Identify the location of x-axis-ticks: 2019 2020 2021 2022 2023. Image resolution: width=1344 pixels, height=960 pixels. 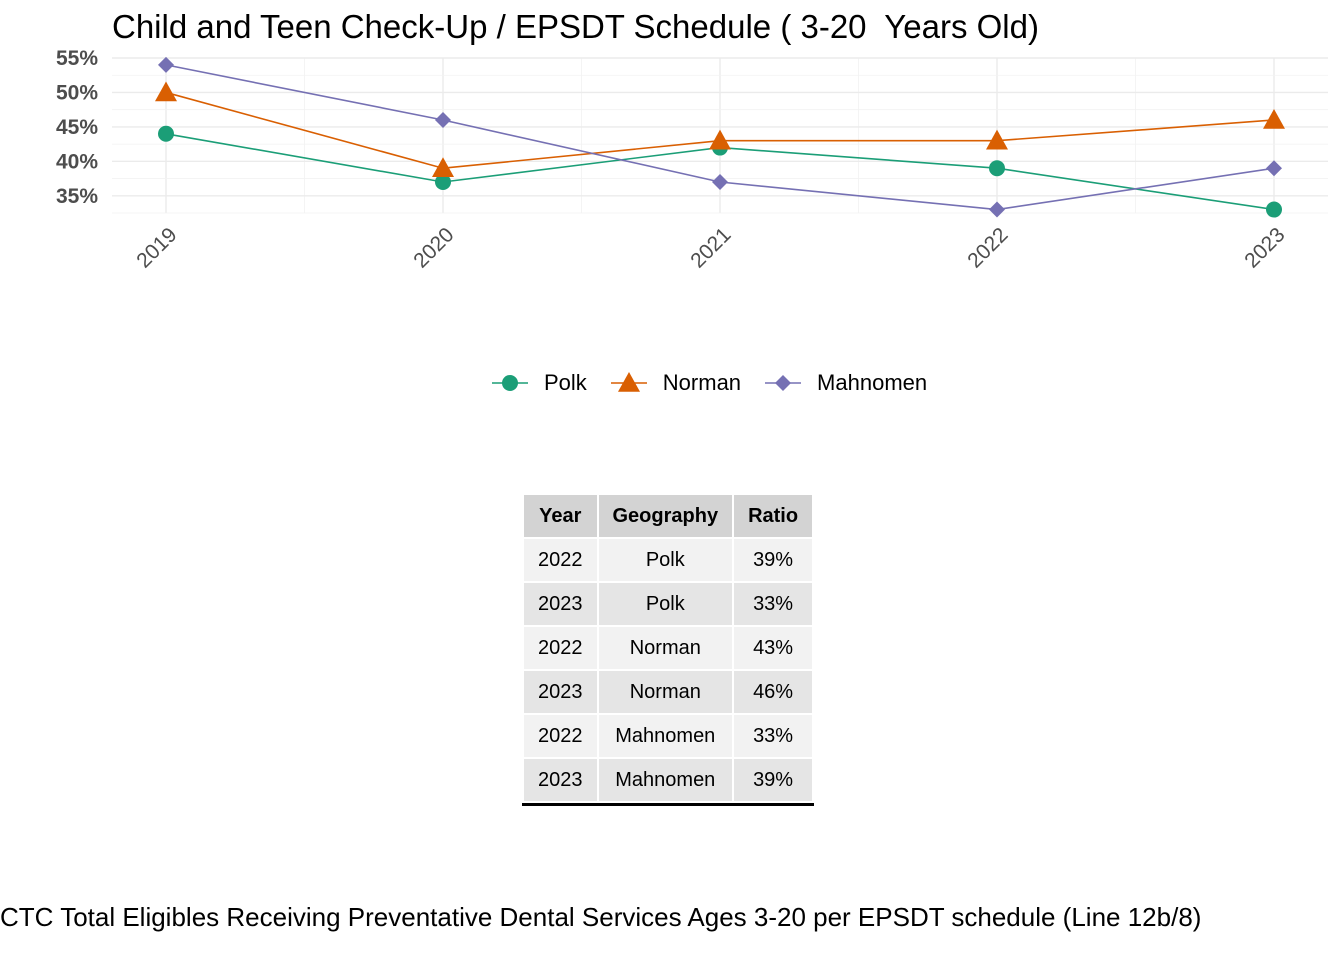
(710, 247).